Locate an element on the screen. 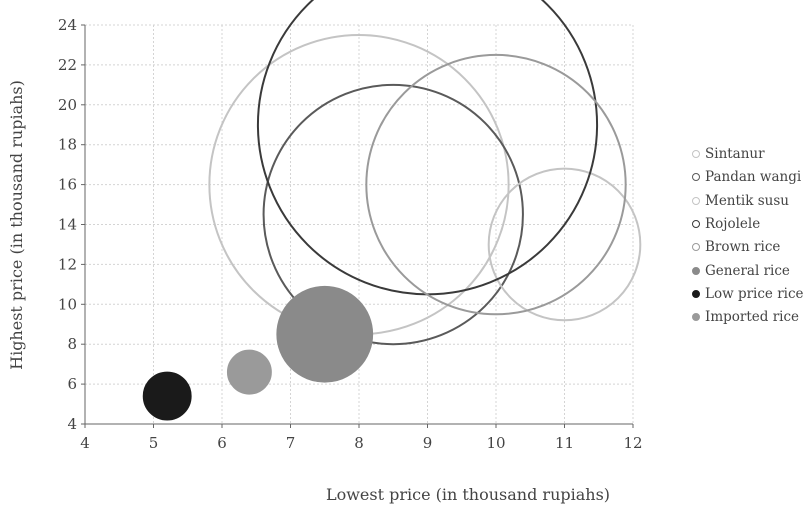  y-tick-label: 6 is located at coordinates (72, 384).